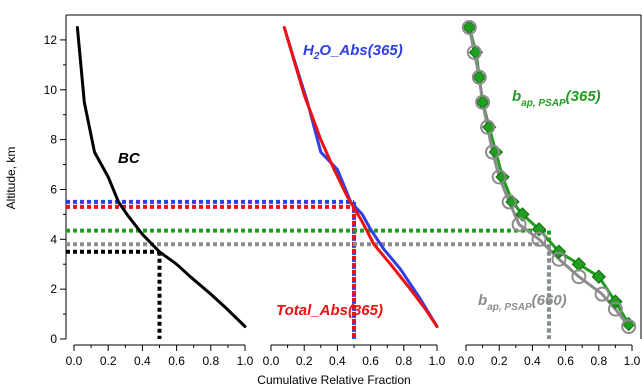  Describe the element at coordinates (333, 380) in the screenshot. I see `x-axis-title: Cumulative Relative Fraction` at that location.